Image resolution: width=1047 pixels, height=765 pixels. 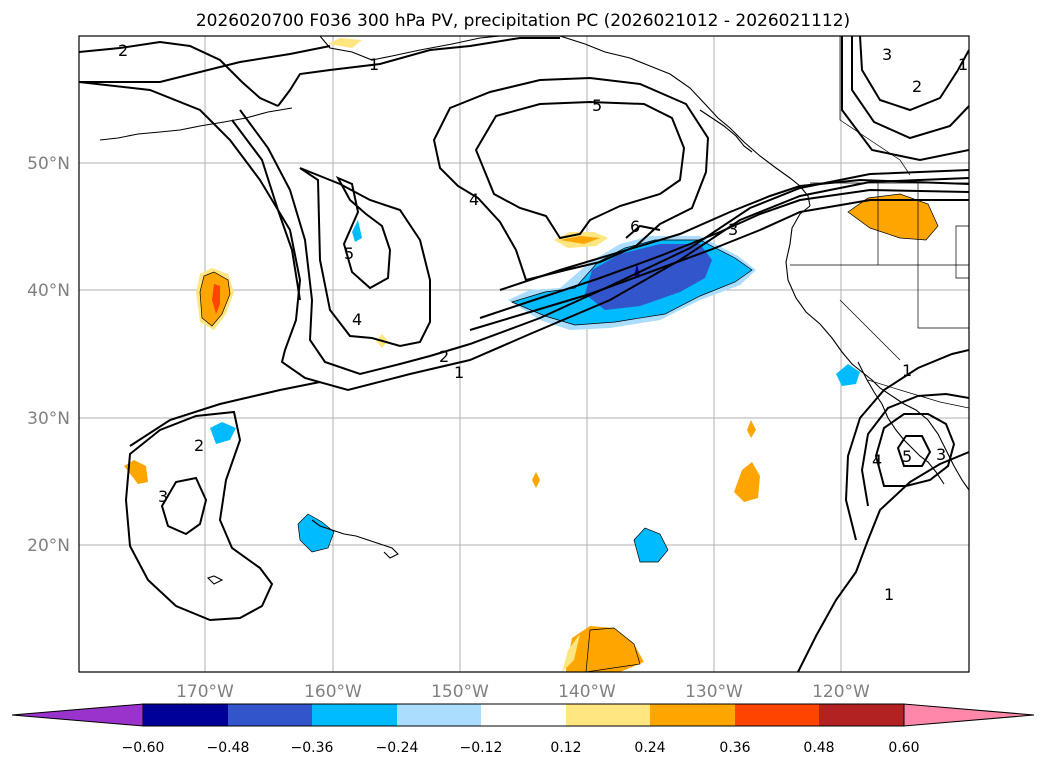 What do you see at coordinates (685, 121) in the screenshot?
I see `coast-alaska-panhandle` at bounding box center [685, 121].